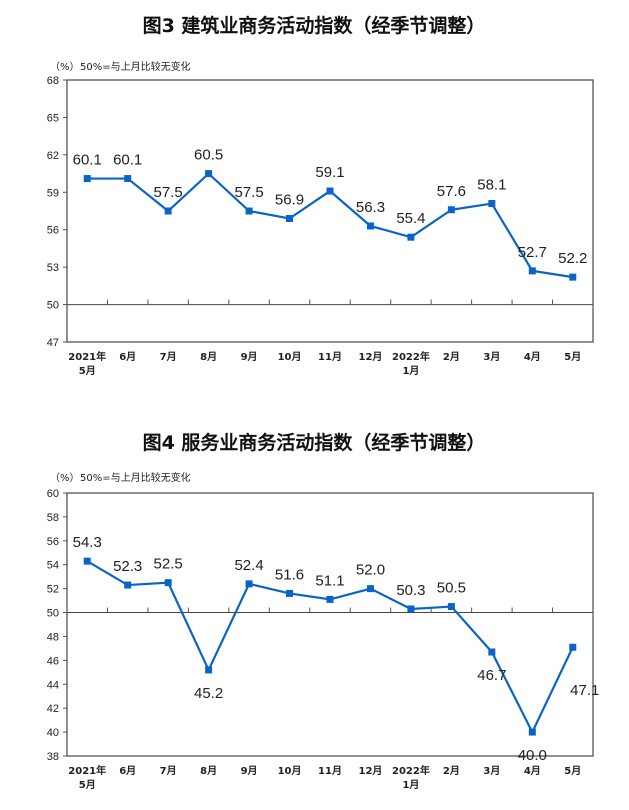  What do you see at coordinates (314, 25) in the screenshot?
I see `chart-title: 图3 建筑业商务活动指数（经季节调整）` at bounding box center [314, 25].